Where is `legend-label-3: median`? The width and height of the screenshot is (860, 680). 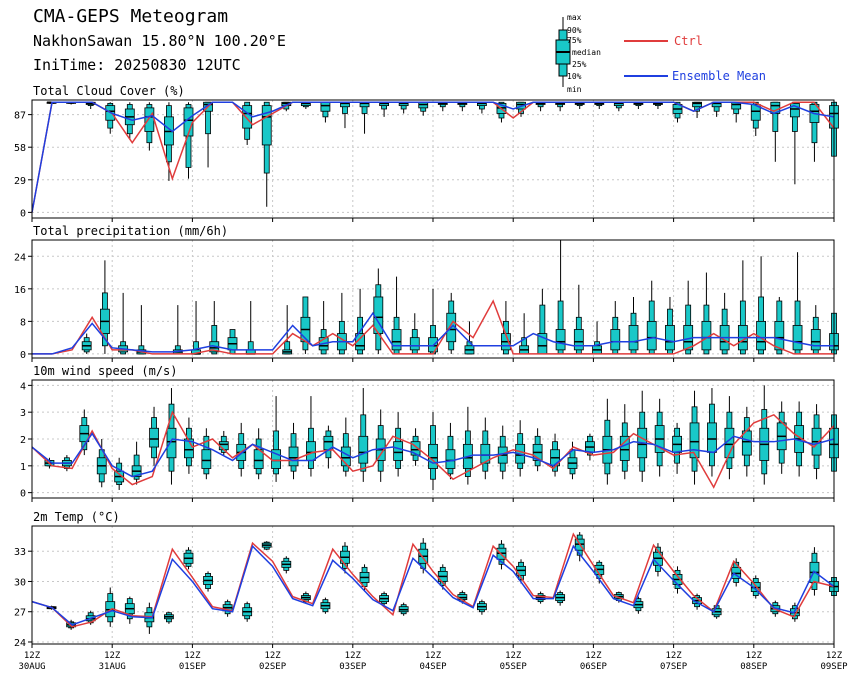 legend-label-3: median is located at coordinates (586, 52).